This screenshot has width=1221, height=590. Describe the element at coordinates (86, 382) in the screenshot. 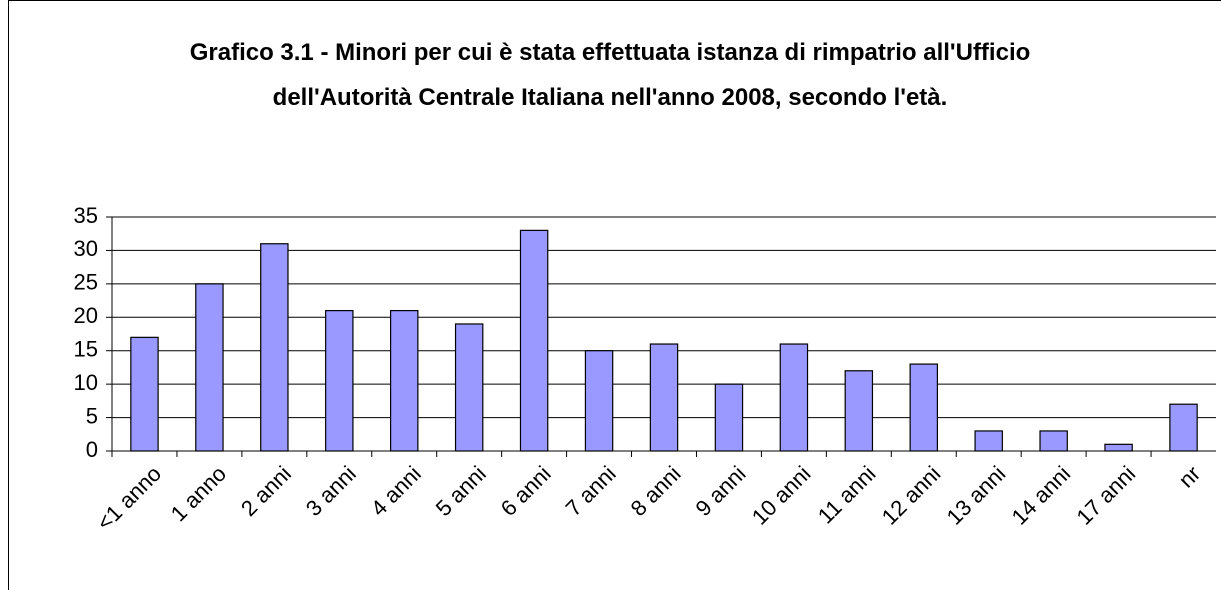

I see `y-tick-label: 10` at that location.